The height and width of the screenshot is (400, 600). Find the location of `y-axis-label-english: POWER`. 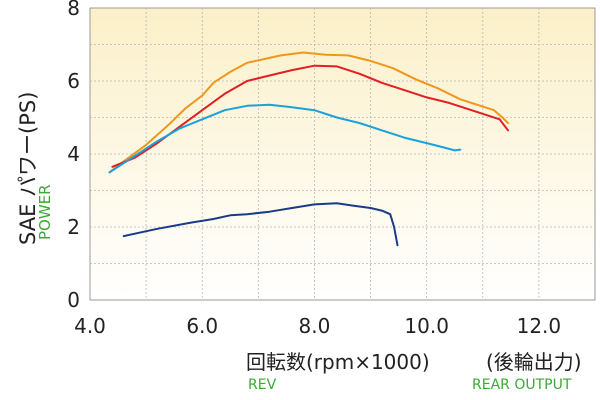

y-axis-label-english: POWER is located at coordinates (45, 212).